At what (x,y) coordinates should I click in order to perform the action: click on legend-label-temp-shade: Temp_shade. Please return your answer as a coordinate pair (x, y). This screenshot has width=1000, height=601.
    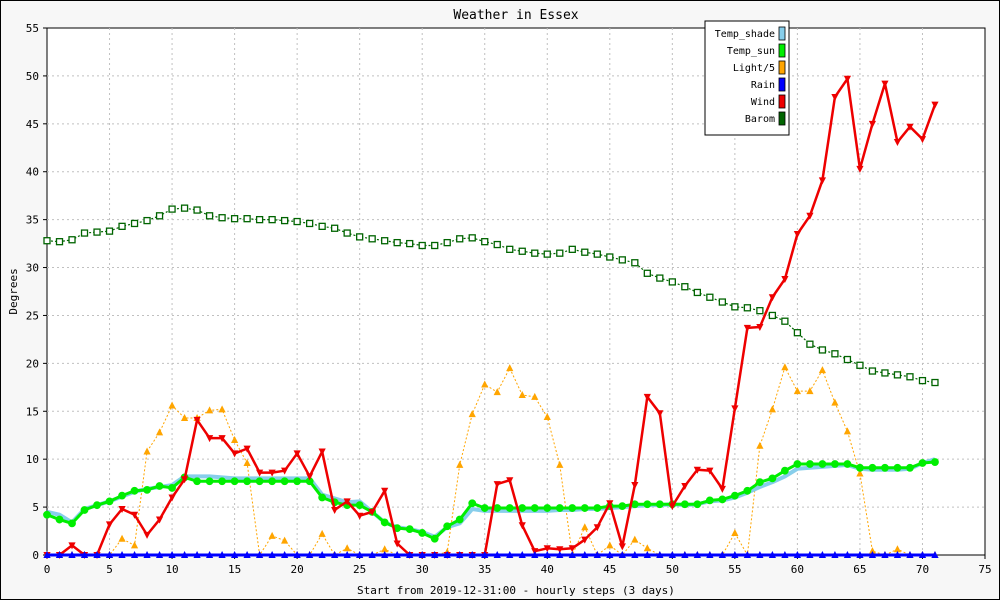
    Looking at the image, I should click on (745, 34).